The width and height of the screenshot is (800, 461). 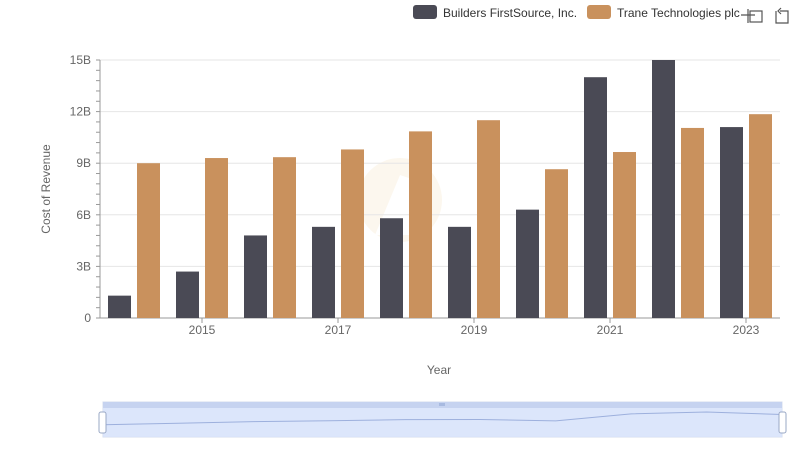 I want to click on y-tick-label: 15B, so click(x=80, y=60).